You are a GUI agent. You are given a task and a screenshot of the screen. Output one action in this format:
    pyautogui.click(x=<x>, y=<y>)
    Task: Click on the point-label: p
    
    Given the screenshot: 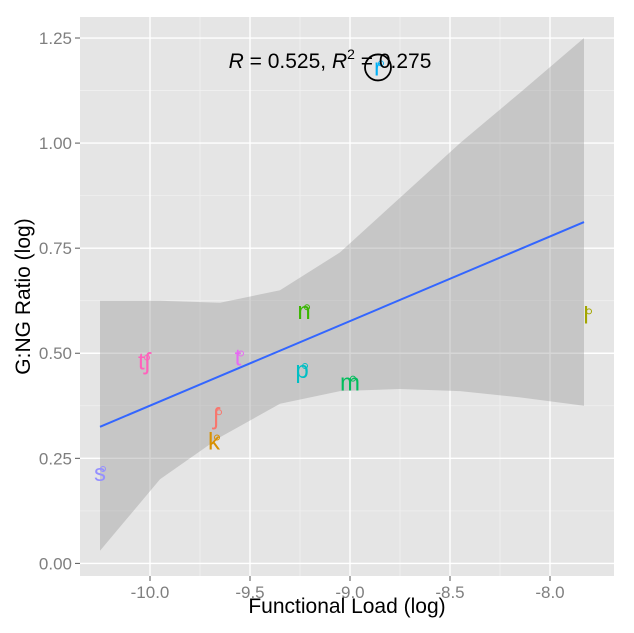 What is the action you would take?
    pyautogui.click(x=301, y=370)
    